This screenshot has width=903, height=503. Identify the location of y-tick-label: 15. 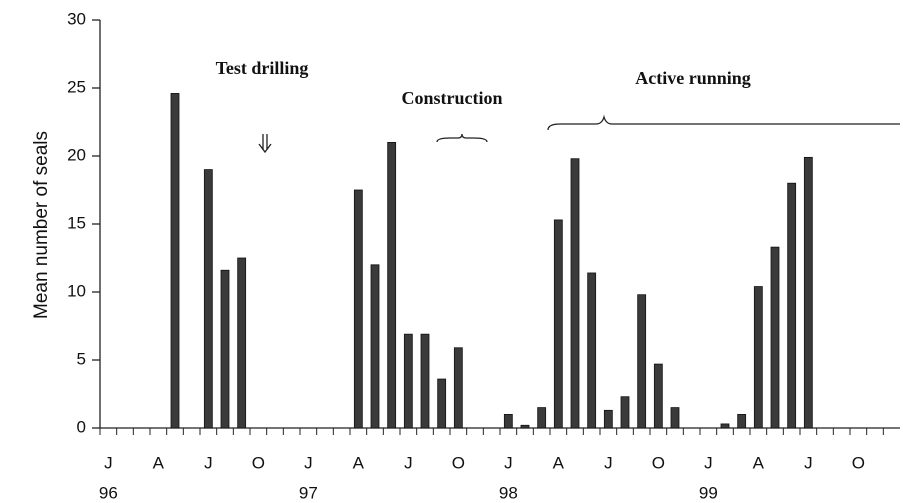
(76, 222).